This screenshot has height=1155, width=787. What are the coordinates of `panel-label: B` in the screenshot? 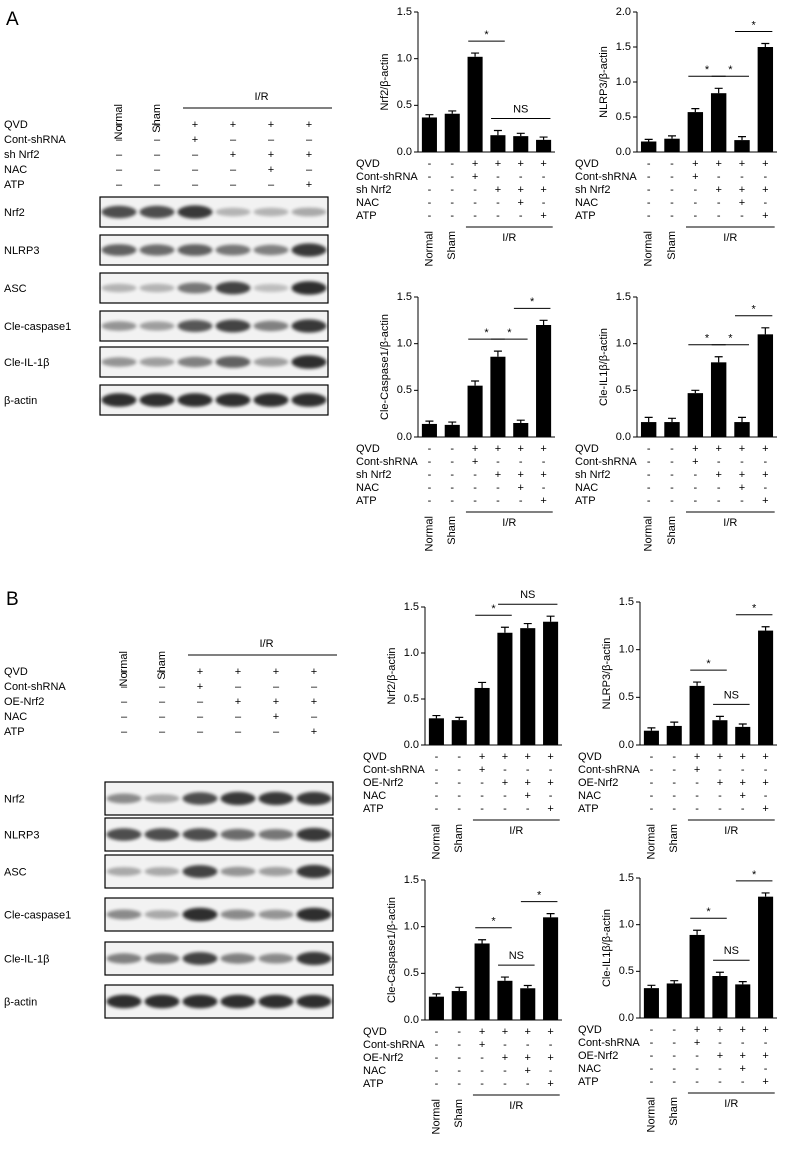 It's located at (12, 599).